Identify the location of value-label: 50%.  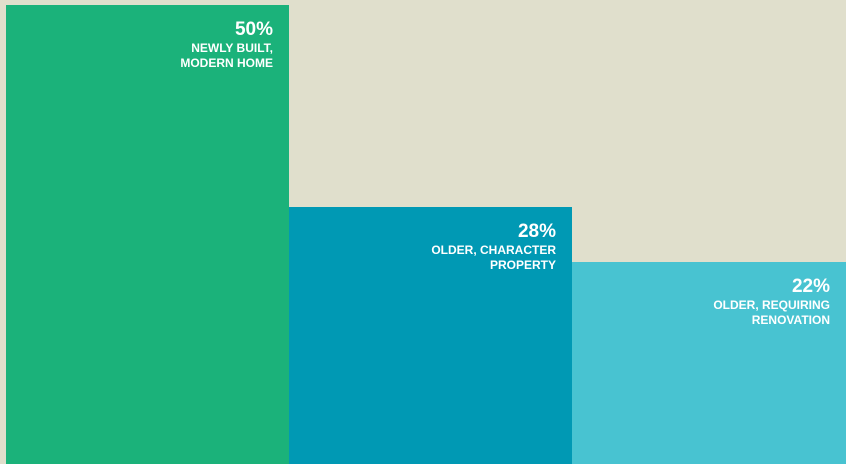
(253, 29).